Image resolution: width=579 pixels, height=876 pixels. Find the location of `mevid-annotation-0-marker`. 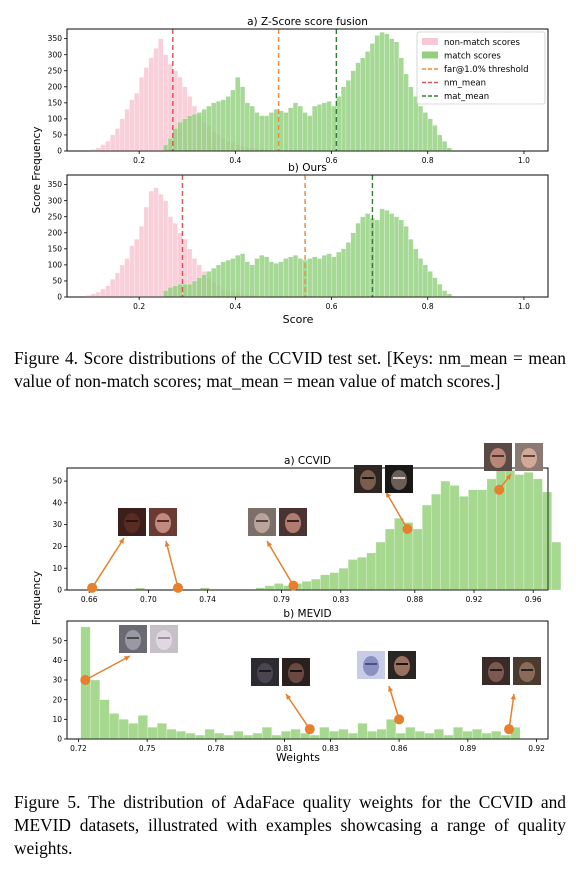

mevid-annotation-0-marker is located at coordinates (85, 680).